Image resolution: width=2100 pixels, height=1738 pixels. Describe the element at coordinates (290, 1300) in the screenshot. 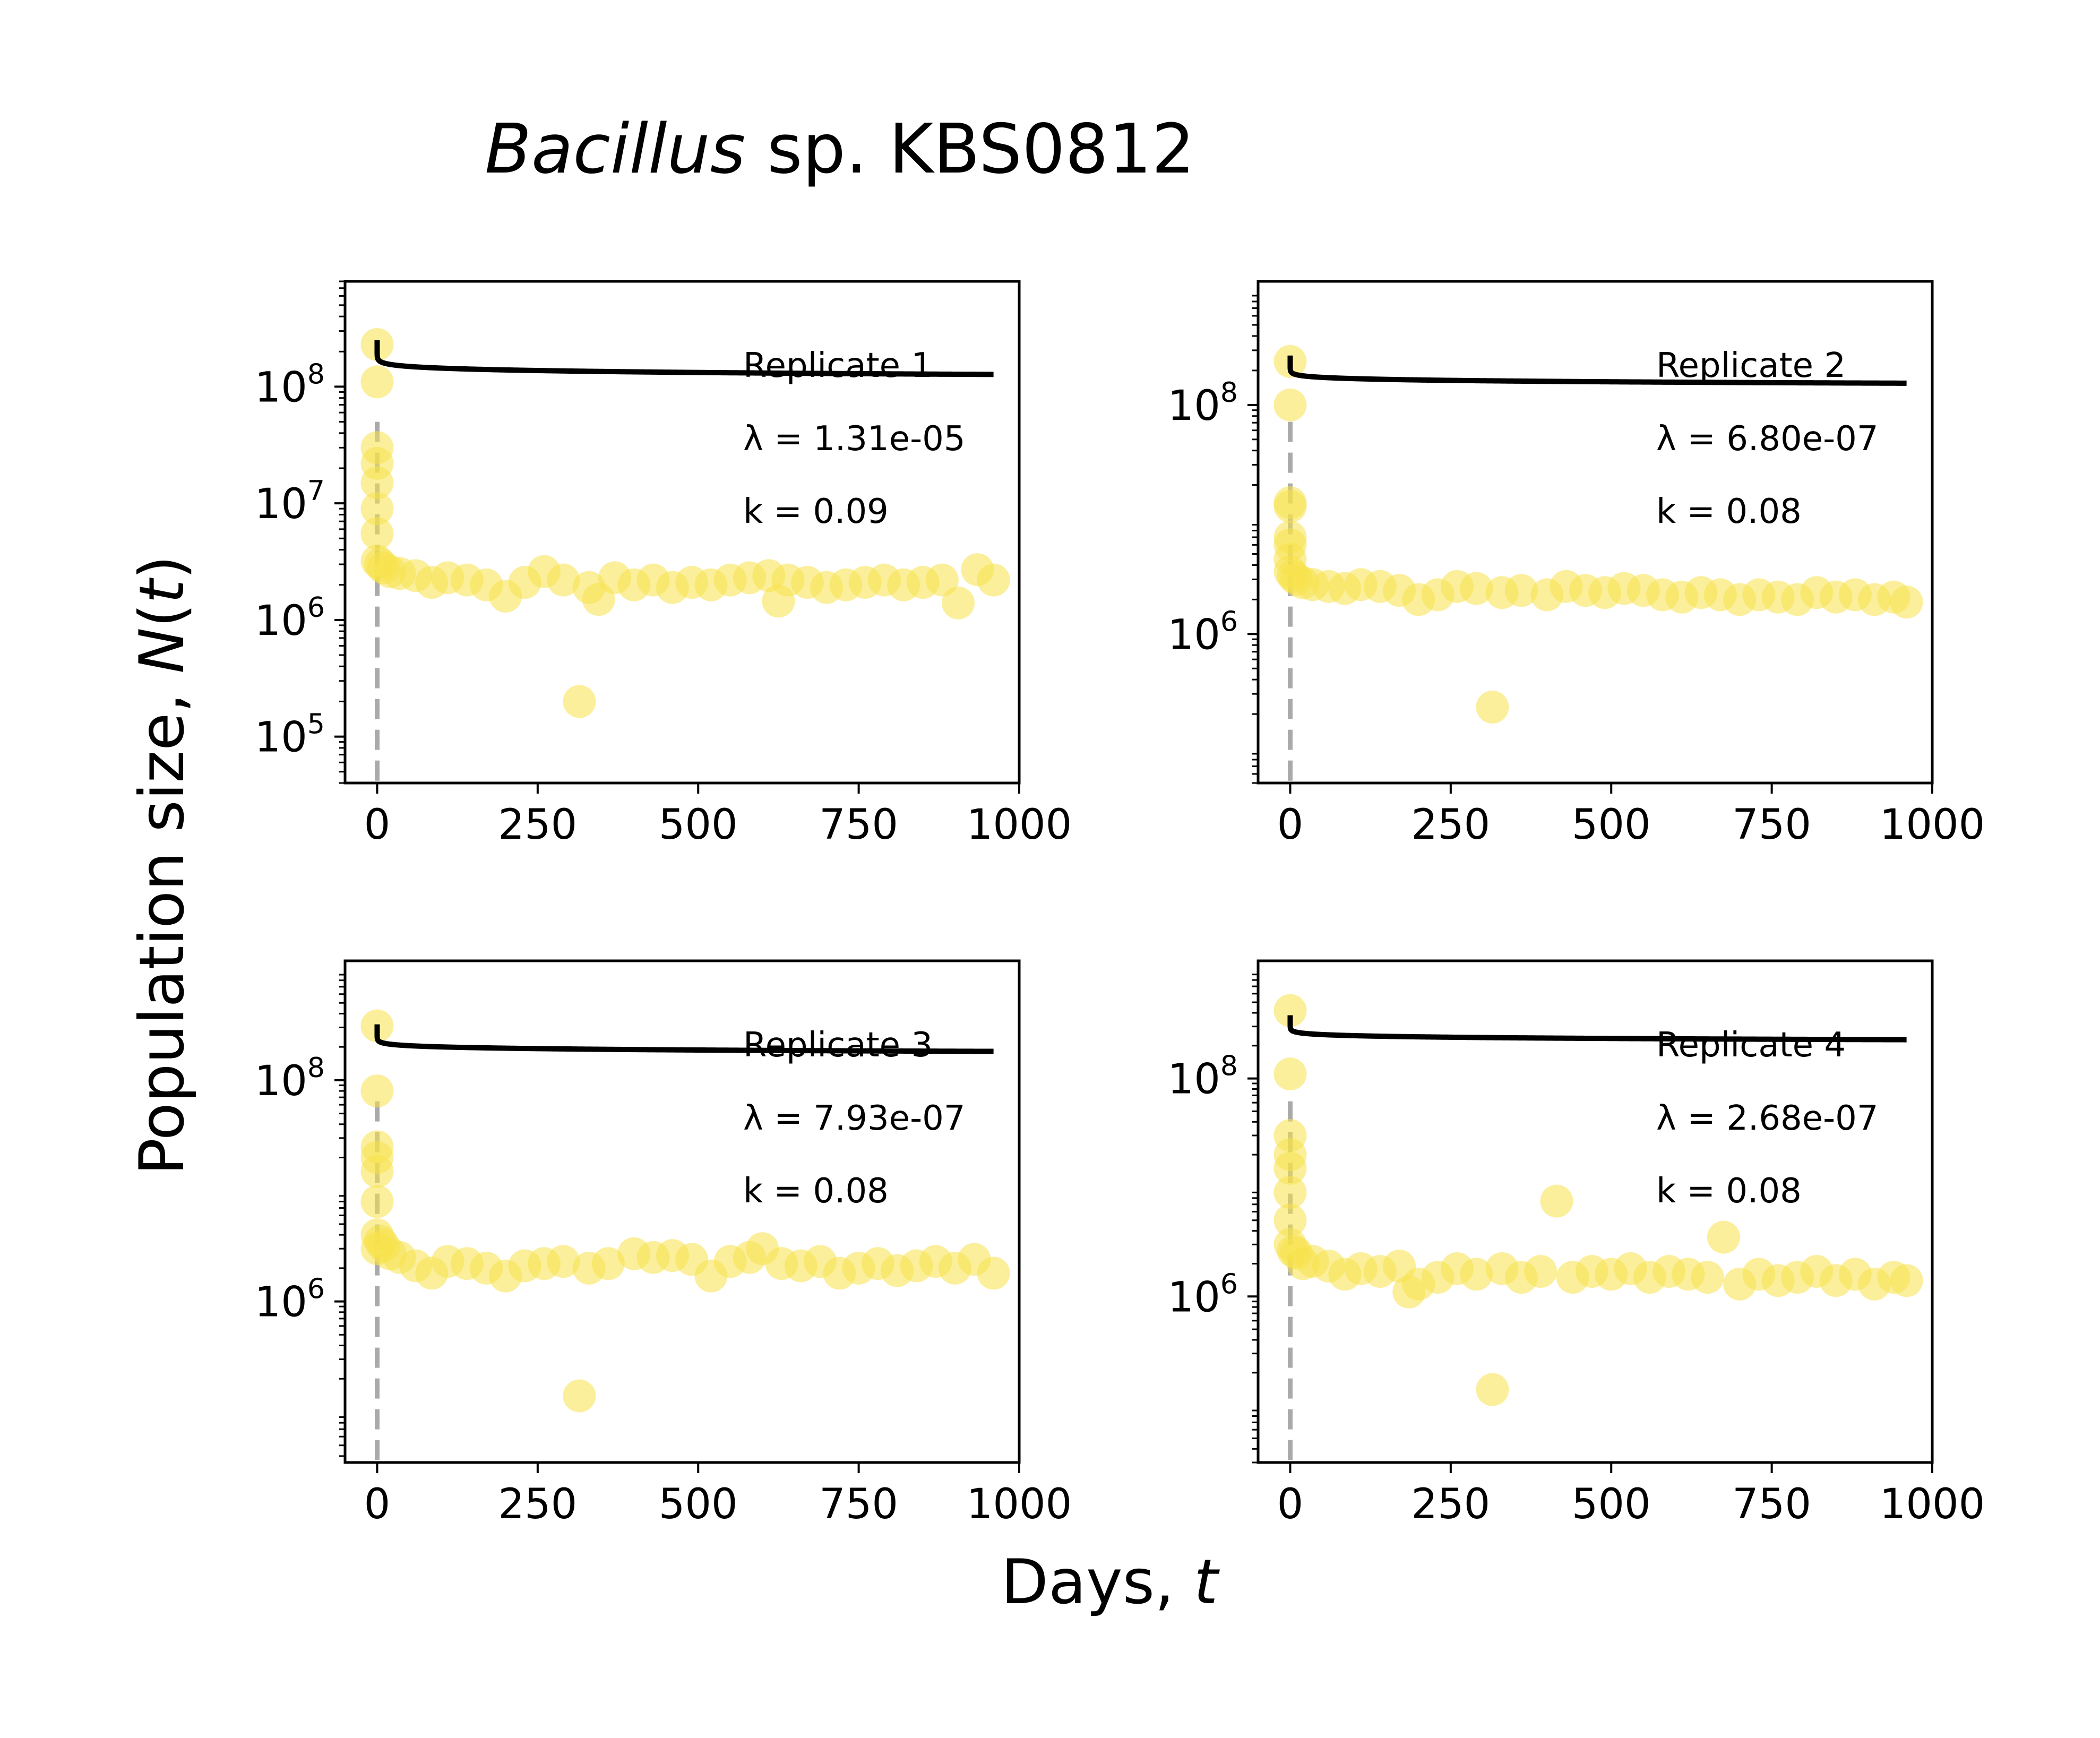

I see `panel-3-y-tick-label: 10⁶` at that location.